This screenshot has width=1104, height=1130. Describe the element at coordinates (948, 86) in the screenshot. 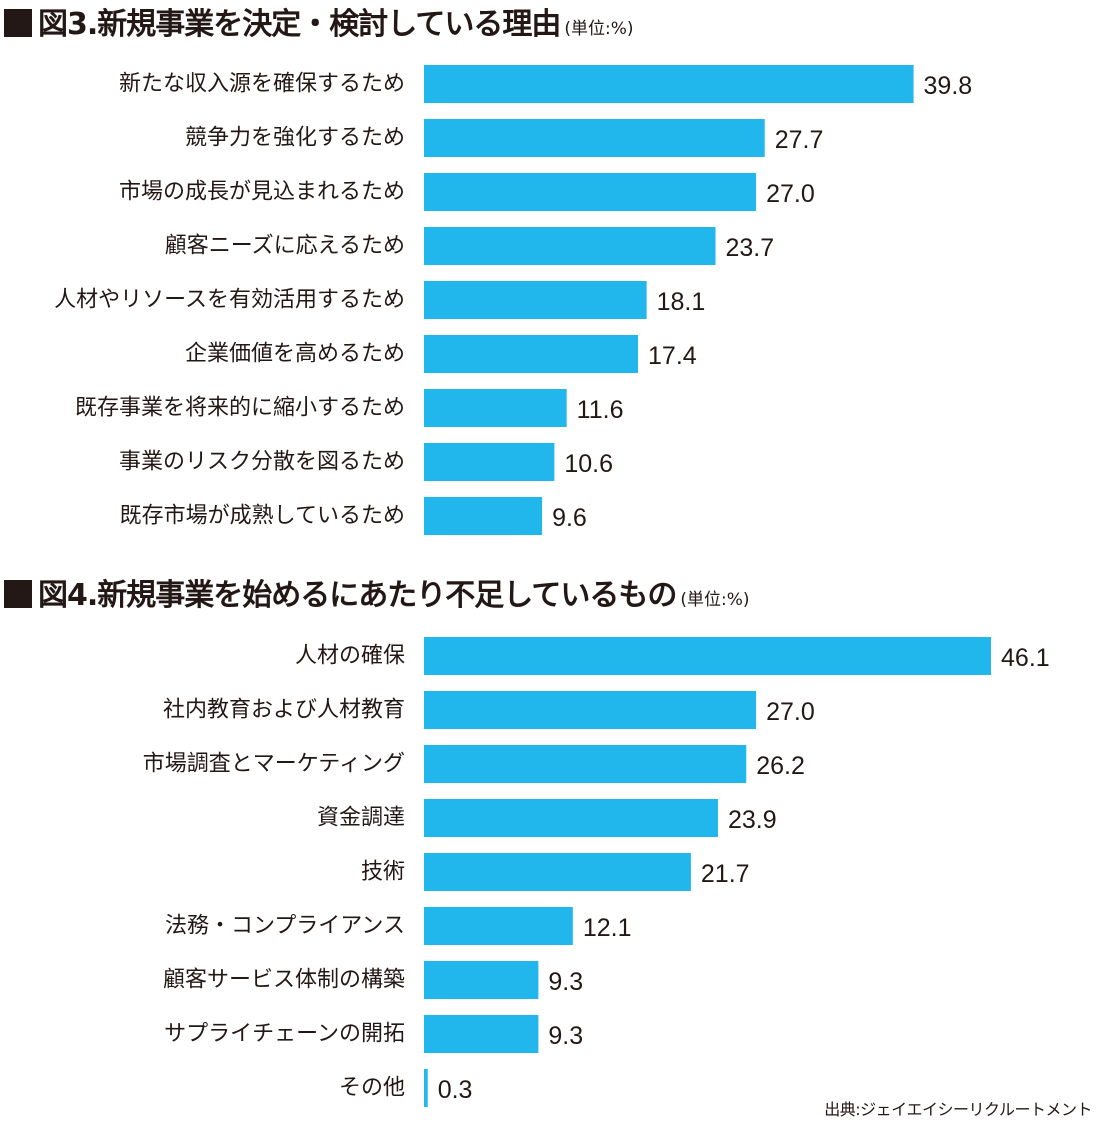

I see `value-label: 39.8` at that location.